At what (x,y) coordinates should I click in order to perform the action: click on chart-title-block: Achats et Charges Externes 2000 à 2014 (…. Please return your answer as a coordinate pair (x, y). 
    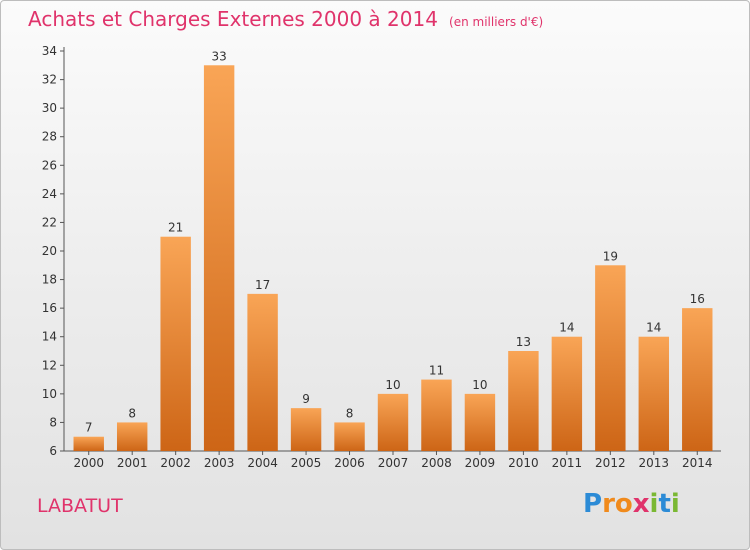
    Looking at the image, I should click on (285, 19).